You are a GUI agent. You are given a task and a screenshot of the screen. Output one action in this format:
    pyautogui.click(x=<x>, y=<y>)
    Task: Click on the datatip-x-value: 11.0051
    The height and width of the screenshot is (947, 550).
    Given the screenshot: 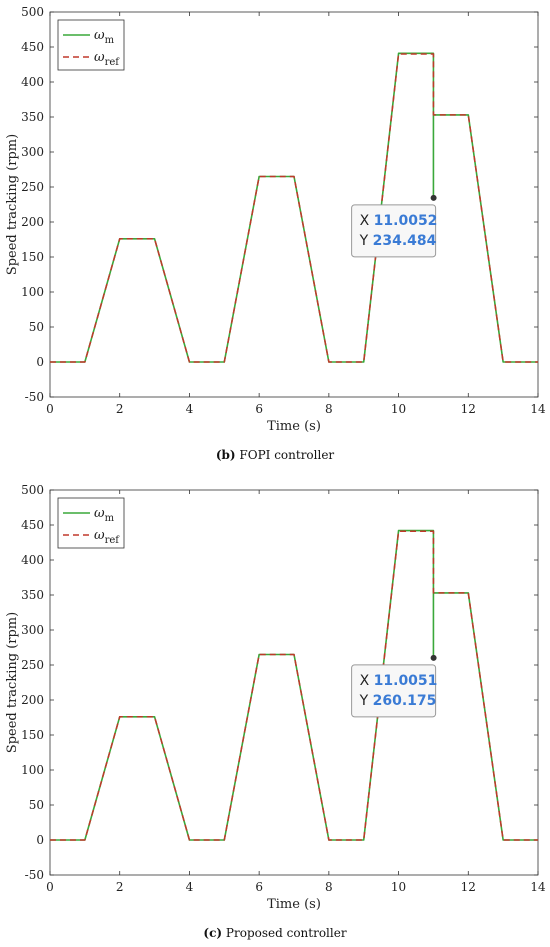 What is the action you would take?
    pyautogui.click(x=406, y=681)
    